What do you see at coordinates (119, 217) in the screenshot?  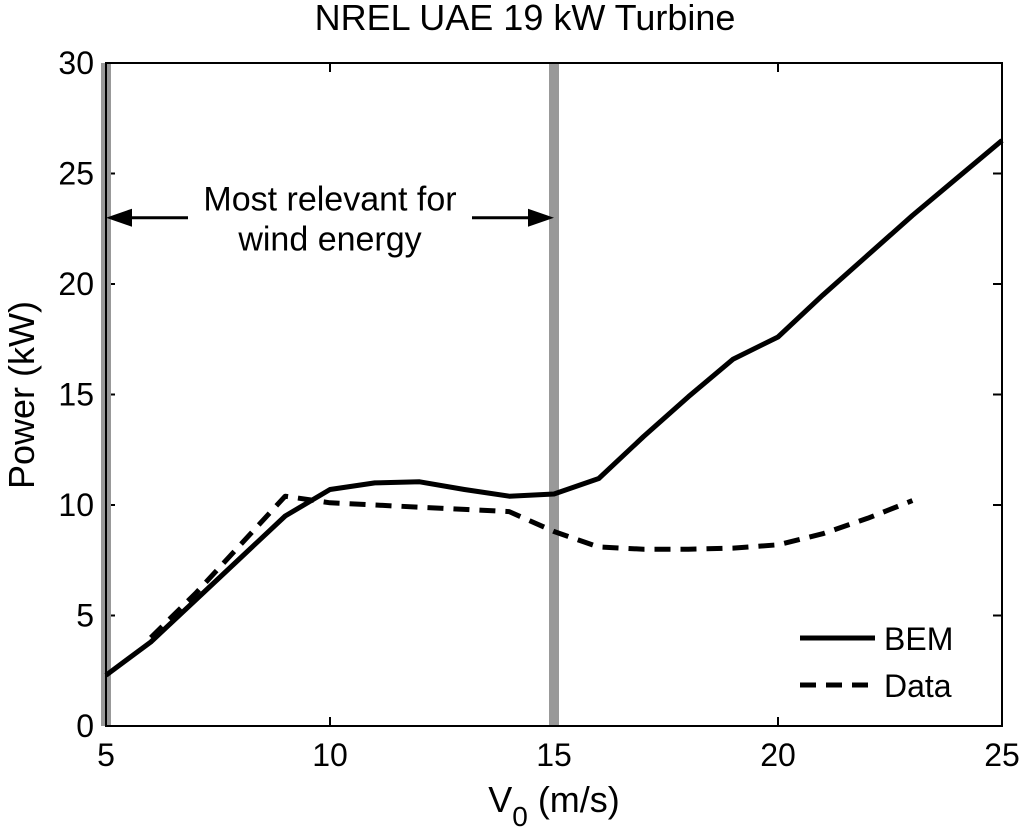 I see `annotation-arrowhead-left` at bounding box center [119, 217].